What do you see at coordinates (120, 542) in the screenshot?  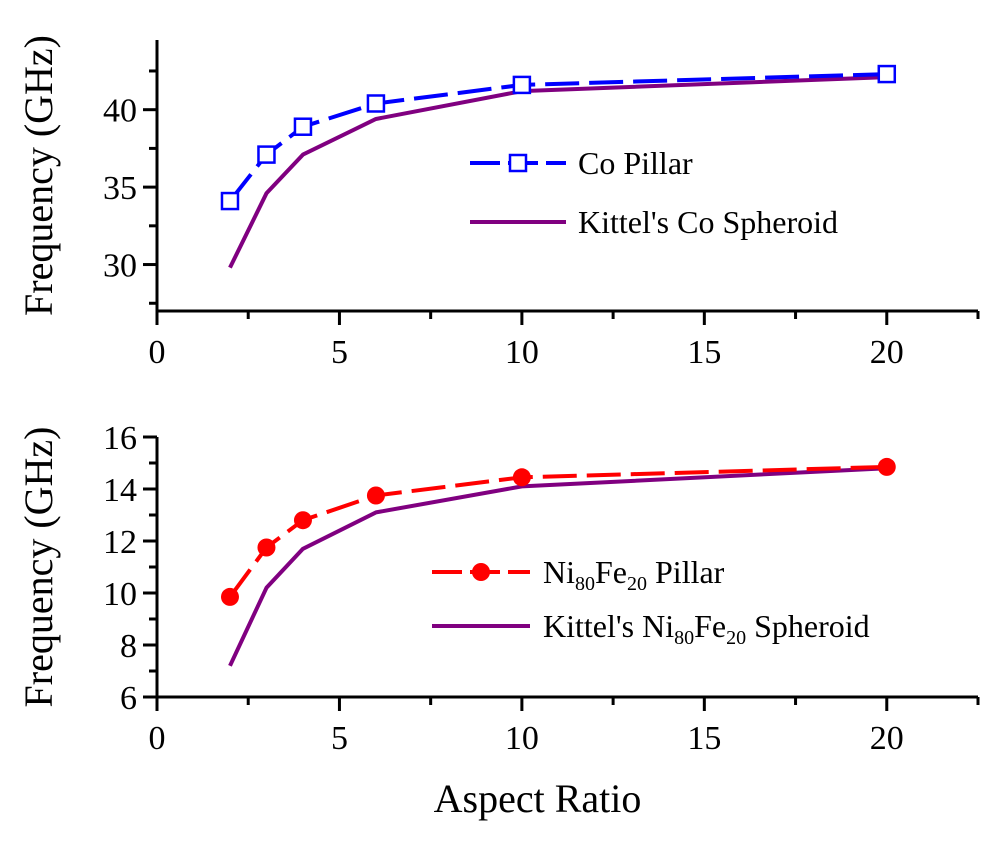 I see `y-tick-label: 12` at bounding box center [120, 542].